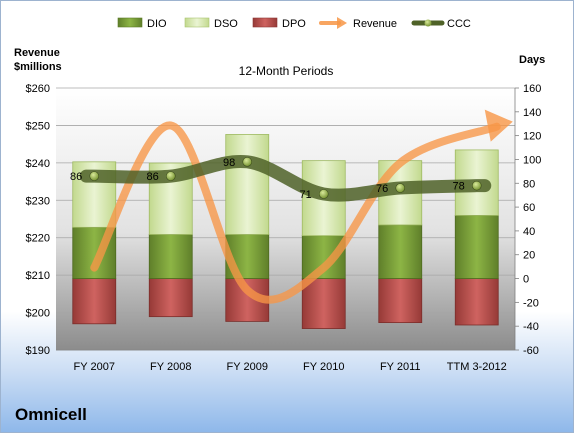  I want to click on x-tick-label: FY 2007, so click(94, 367).